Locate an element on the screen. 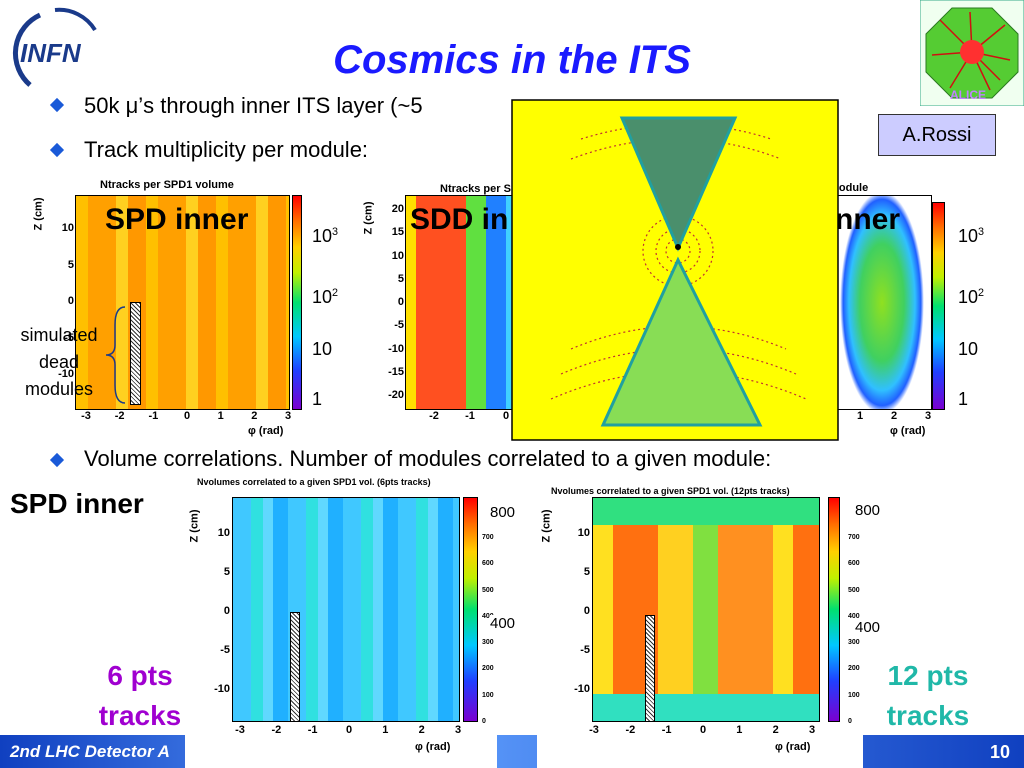  dead-note: simulated dead modules is located at coordinates (59, 362).